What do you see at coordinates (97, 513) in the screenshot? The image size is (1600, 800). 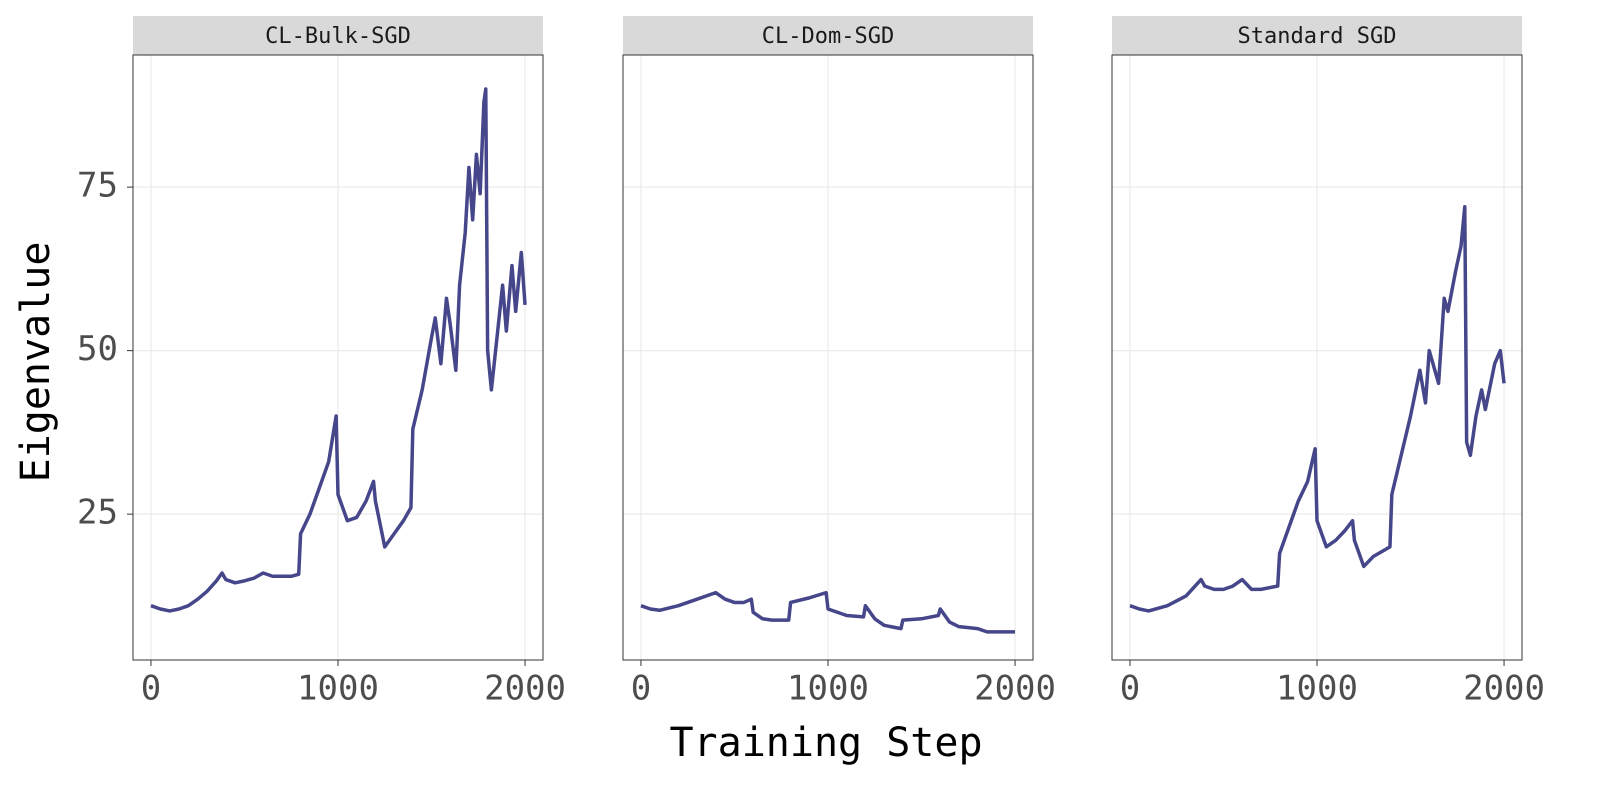 I see `y-tick-label: 25` at bounding box center [97, 513].